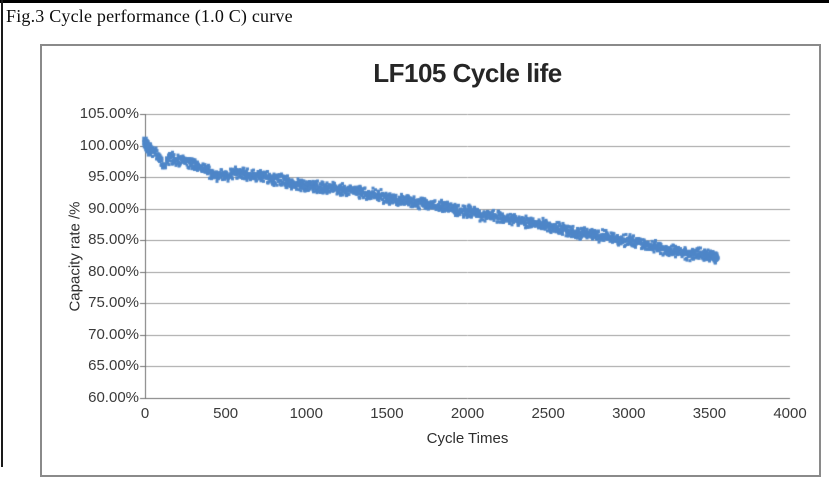  Describe the element at coordinates (109, 113) in the screenshot. I see `y-tick-label: 105.00%` at that location.